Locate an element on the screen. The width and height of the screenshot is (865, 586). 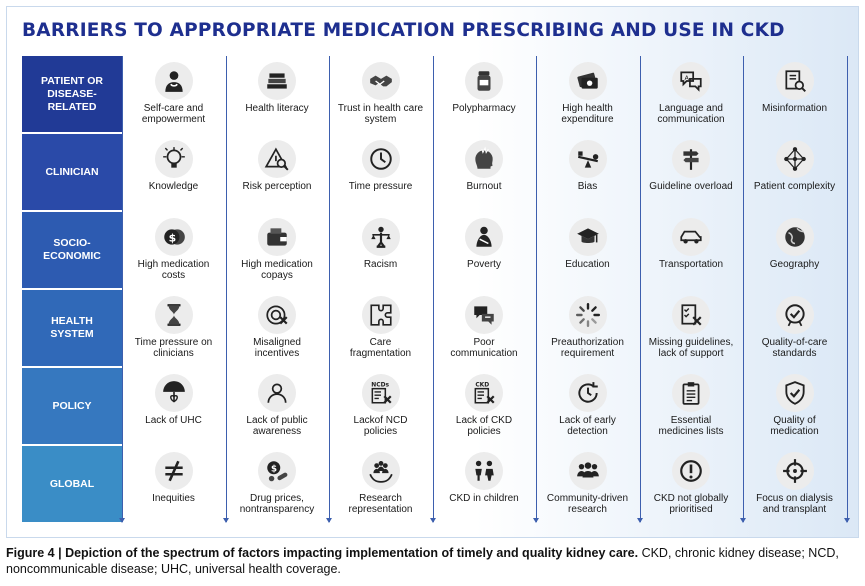
barrier-label: Misaligned incentives is located at coordinates (277, 348).